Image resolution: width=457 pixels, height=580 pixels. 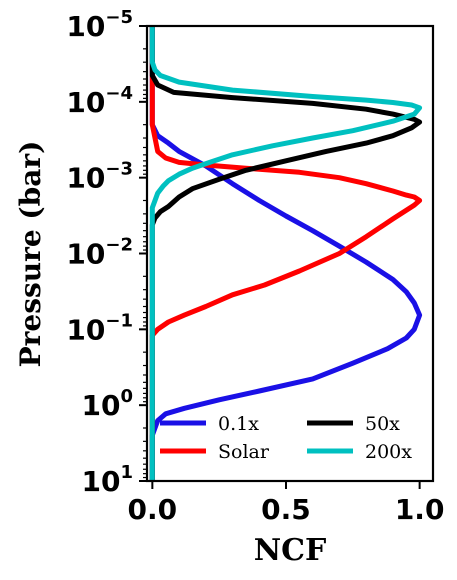 I want to click on x-axis: 0.0 0.5 1.0, so click(x=286, y=503).